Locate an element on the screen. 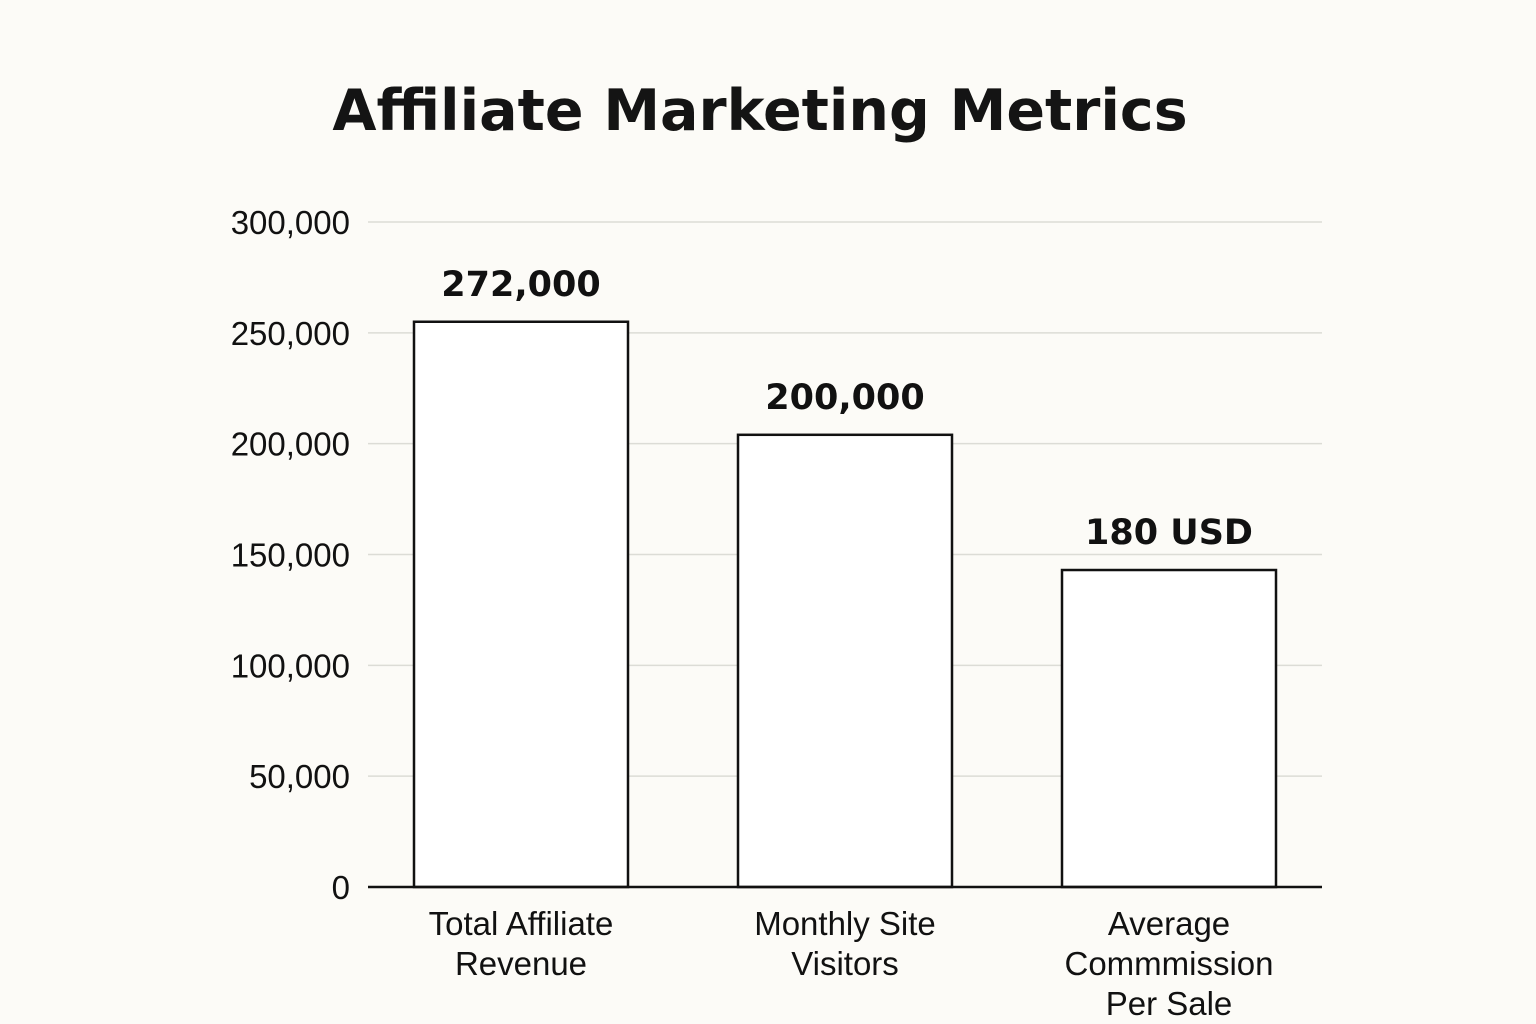 This screenshot has height=1024, width=1536. y-tick-label: 200,000 is located at coordinates (290, 444).